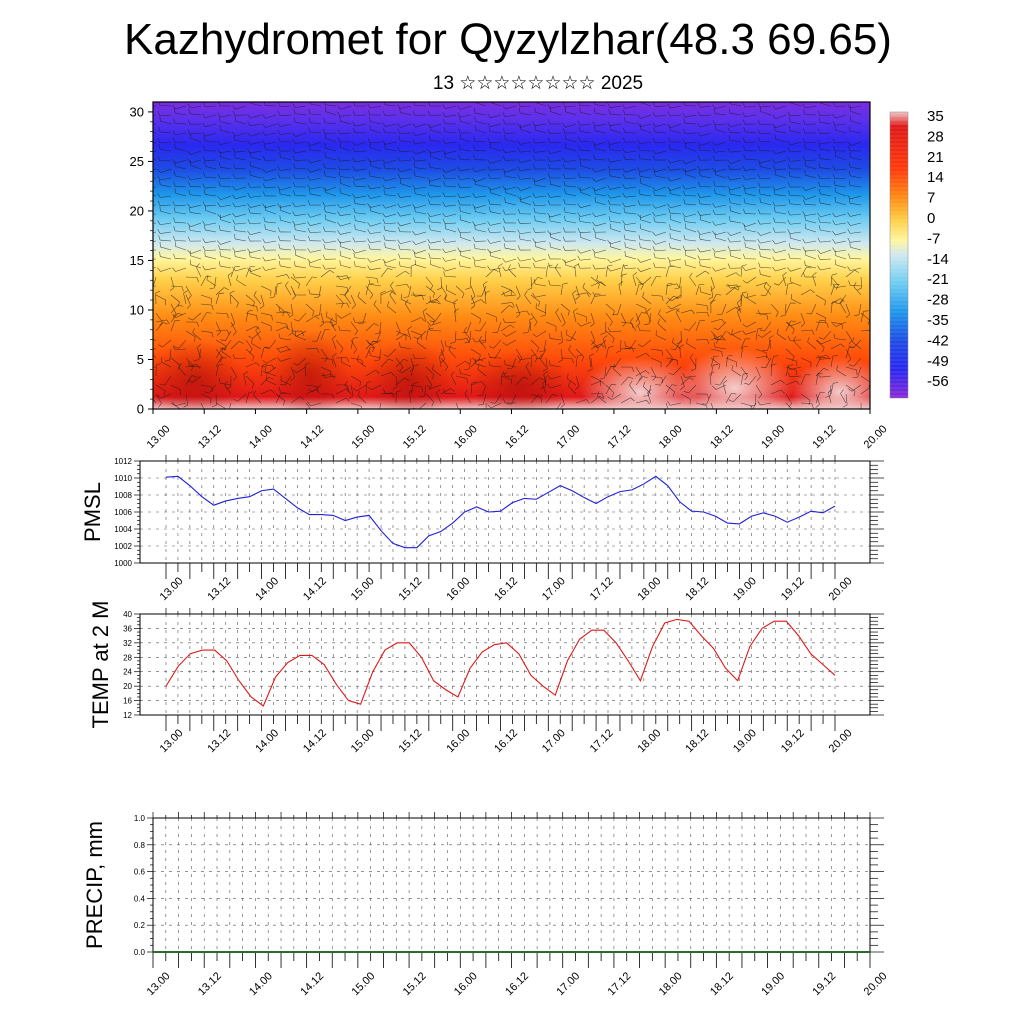  I want to click on y-tick-label: 0.4, so click(140, 898).